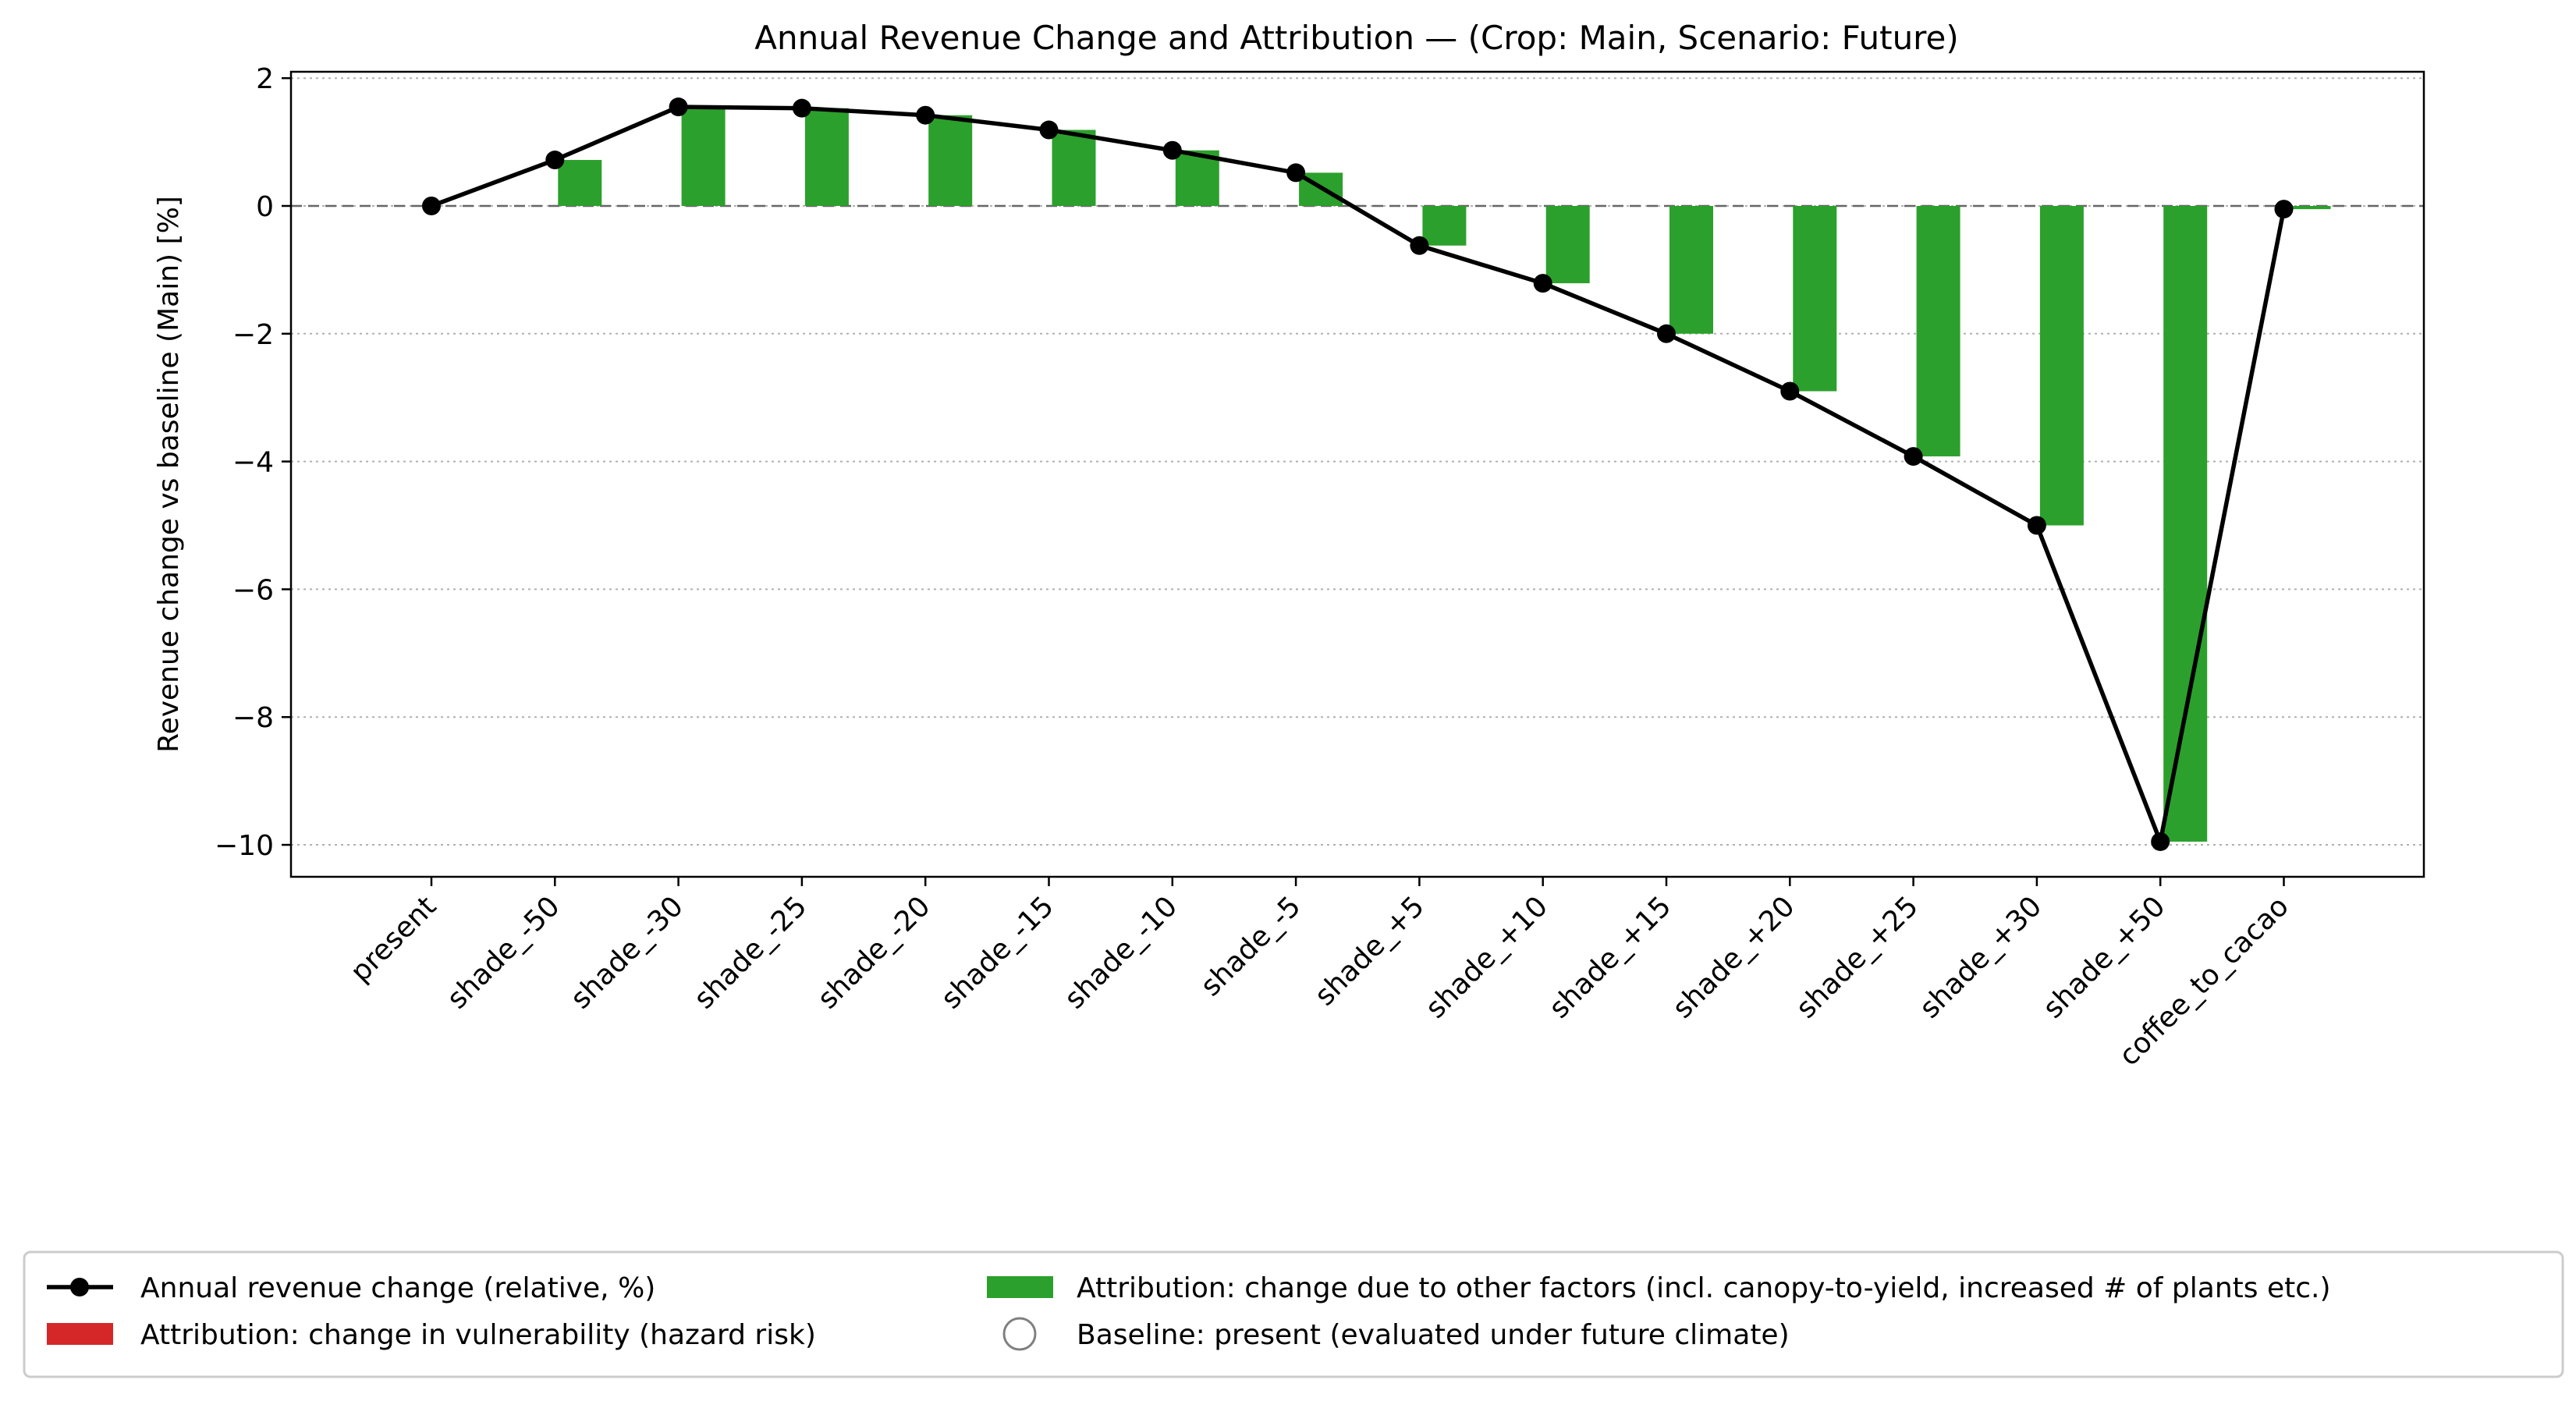 Image resolution: width=2576 pixels, height=1401 pixels. Describe the element at coordinates (397, 1288) in the screenshot. I see `legend-label: Annual revenue change (relative, %)` at that location.